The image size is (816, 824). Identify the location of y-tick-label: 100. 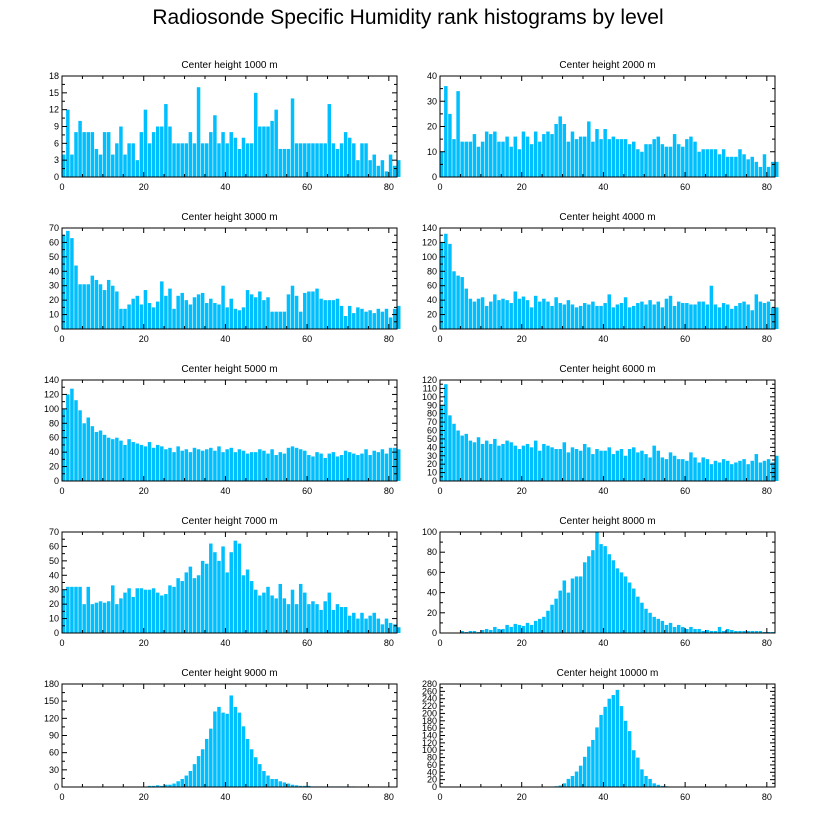
(429, 397).